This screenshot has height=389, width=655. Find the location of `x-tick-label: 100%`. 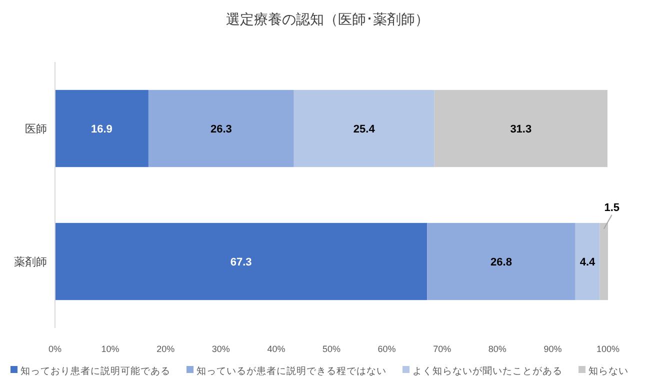

x-tick-label: 100% is located at coordinates (608, 349).